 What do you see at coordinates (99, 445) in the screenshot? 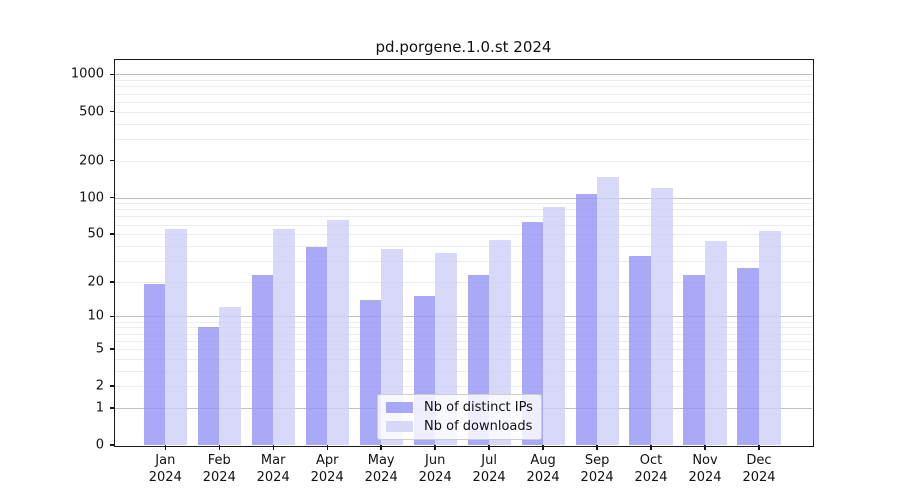
I see `y-tick-label: 0` at bounding box center [99, 445].